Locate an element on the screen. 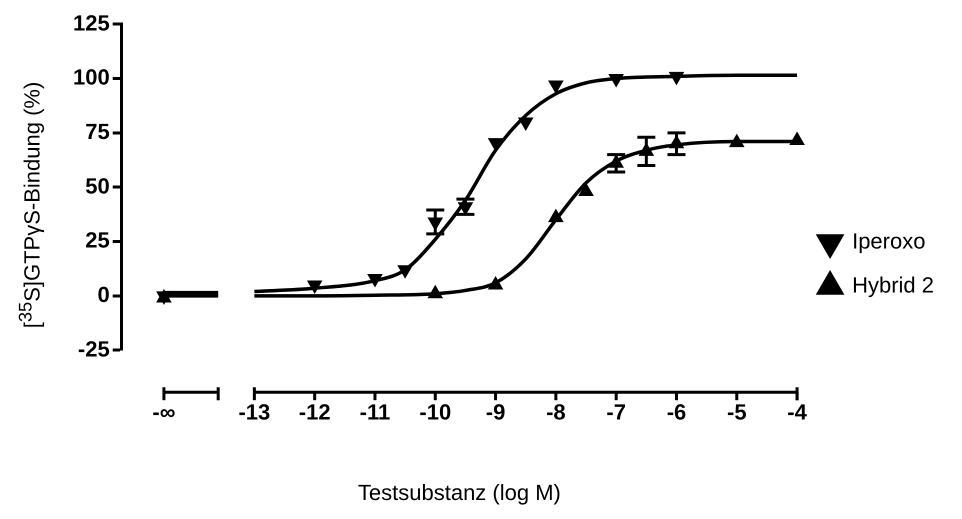 The image size is (962, 519). x-tick-label: -5 is located at coordinates (737, 411).